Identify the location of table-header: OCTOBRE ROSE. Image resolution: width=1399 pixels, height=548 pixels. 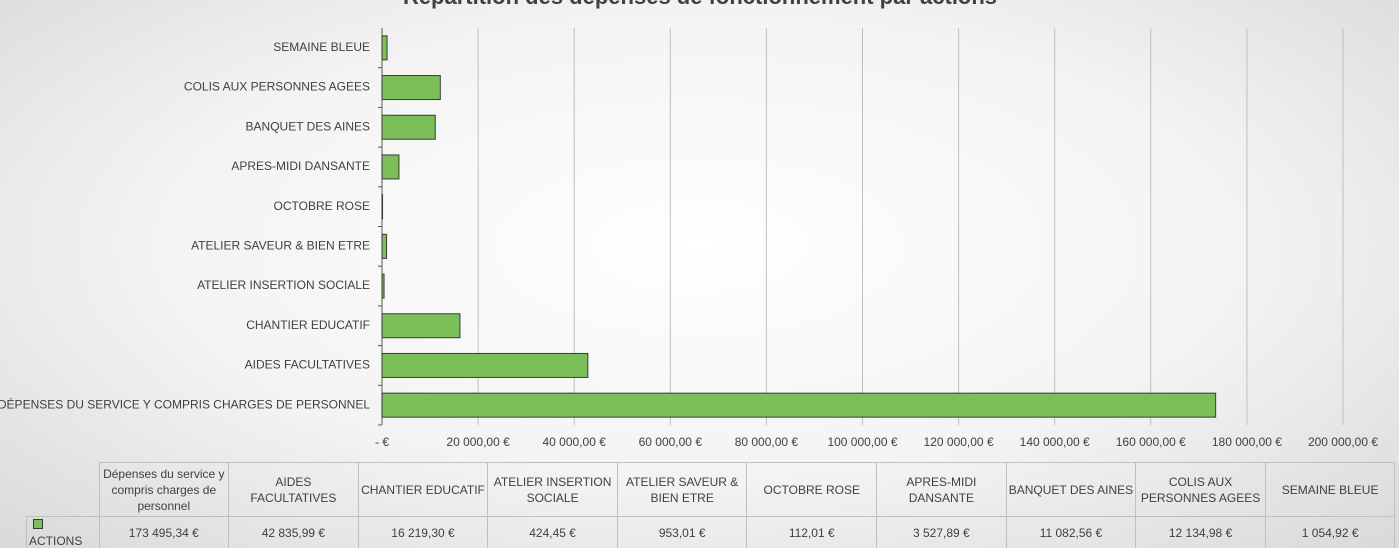
(812, 489).